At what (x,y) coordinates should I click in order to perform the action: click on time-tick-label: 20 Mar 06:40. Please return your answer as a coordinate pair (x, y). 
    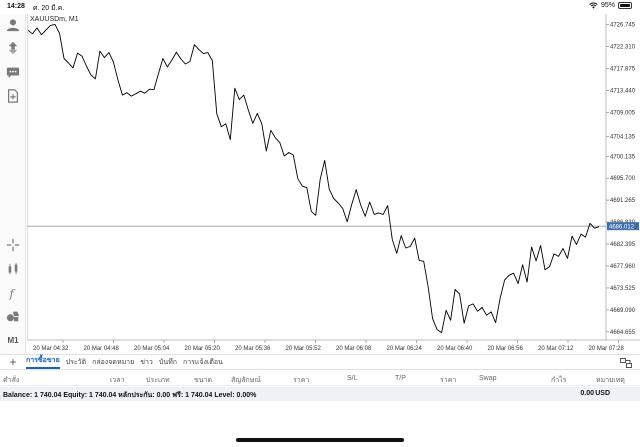
    Looking at the image, I should click on (455, 349).